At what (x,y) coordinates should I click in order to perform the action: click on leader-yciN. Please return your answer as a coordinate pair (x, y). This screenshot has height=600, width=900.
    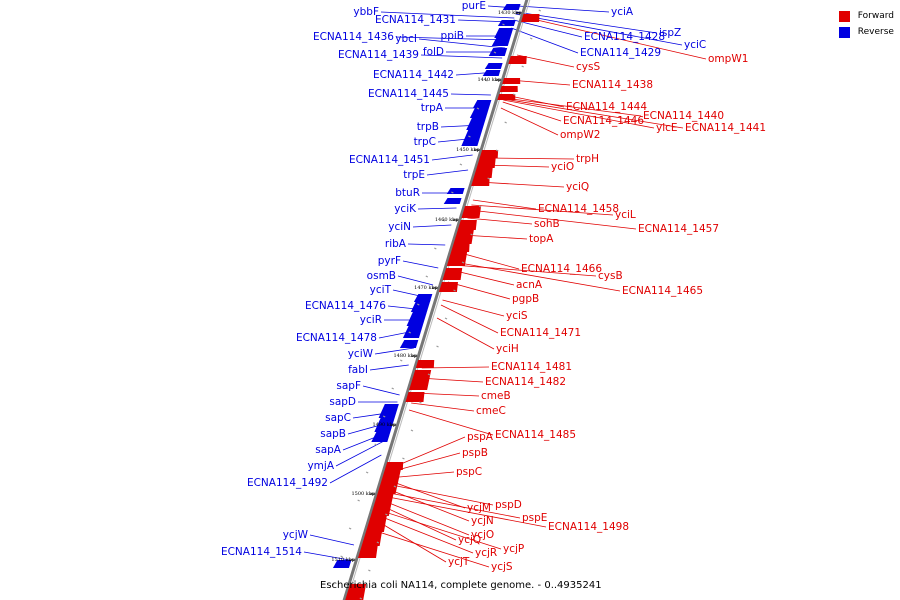
    Looking at the image, I should click on (432, 226).